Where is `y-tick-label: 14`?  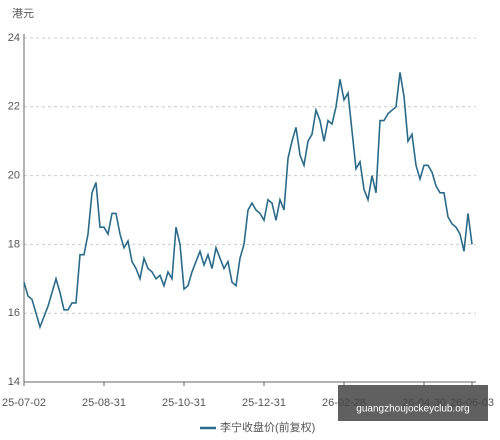
y-tick-label: 14 is located at coordinates (14, 382).